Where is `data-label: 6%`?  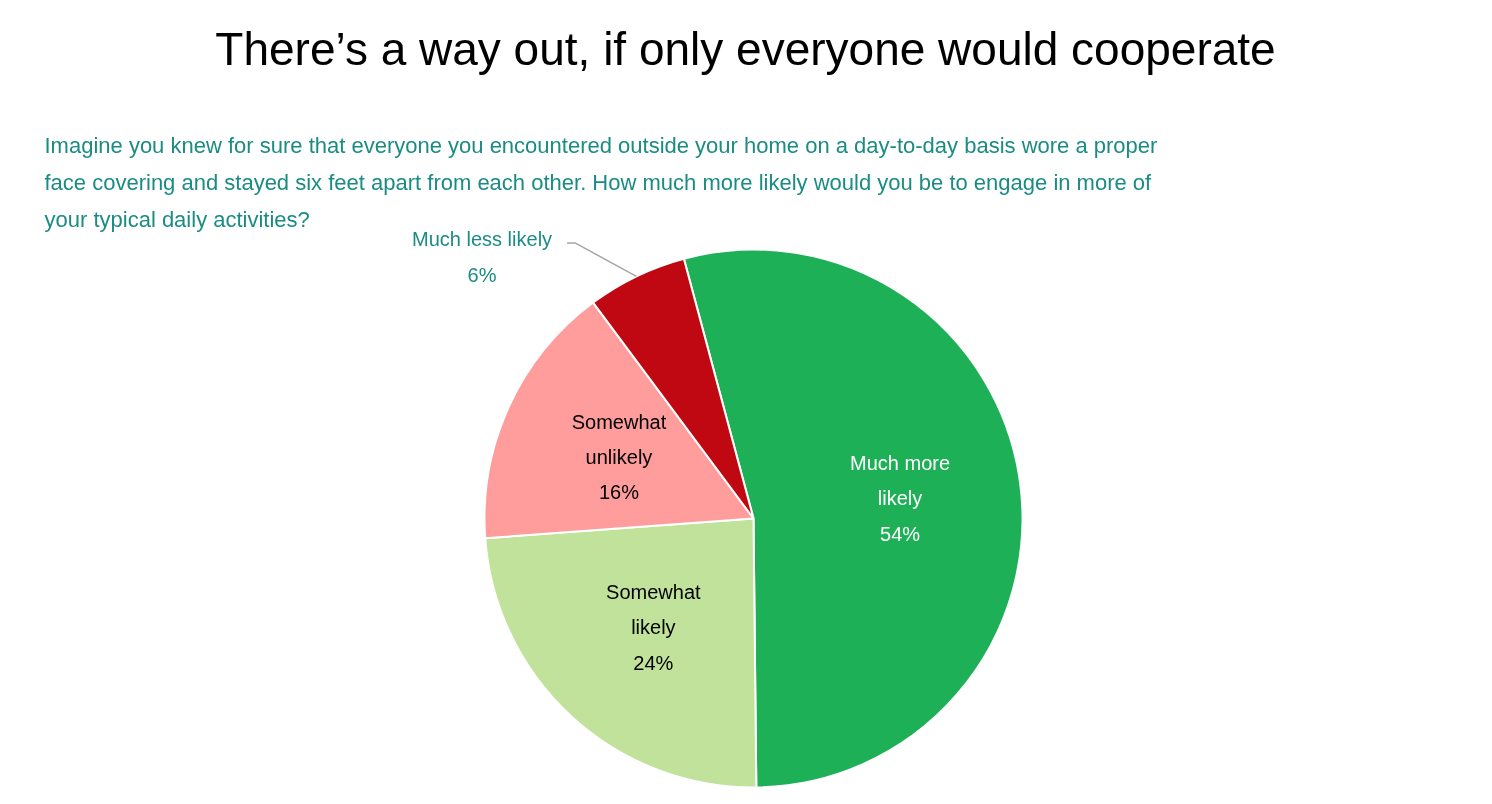
data-label: 6% is located at coordinates (482, 274).